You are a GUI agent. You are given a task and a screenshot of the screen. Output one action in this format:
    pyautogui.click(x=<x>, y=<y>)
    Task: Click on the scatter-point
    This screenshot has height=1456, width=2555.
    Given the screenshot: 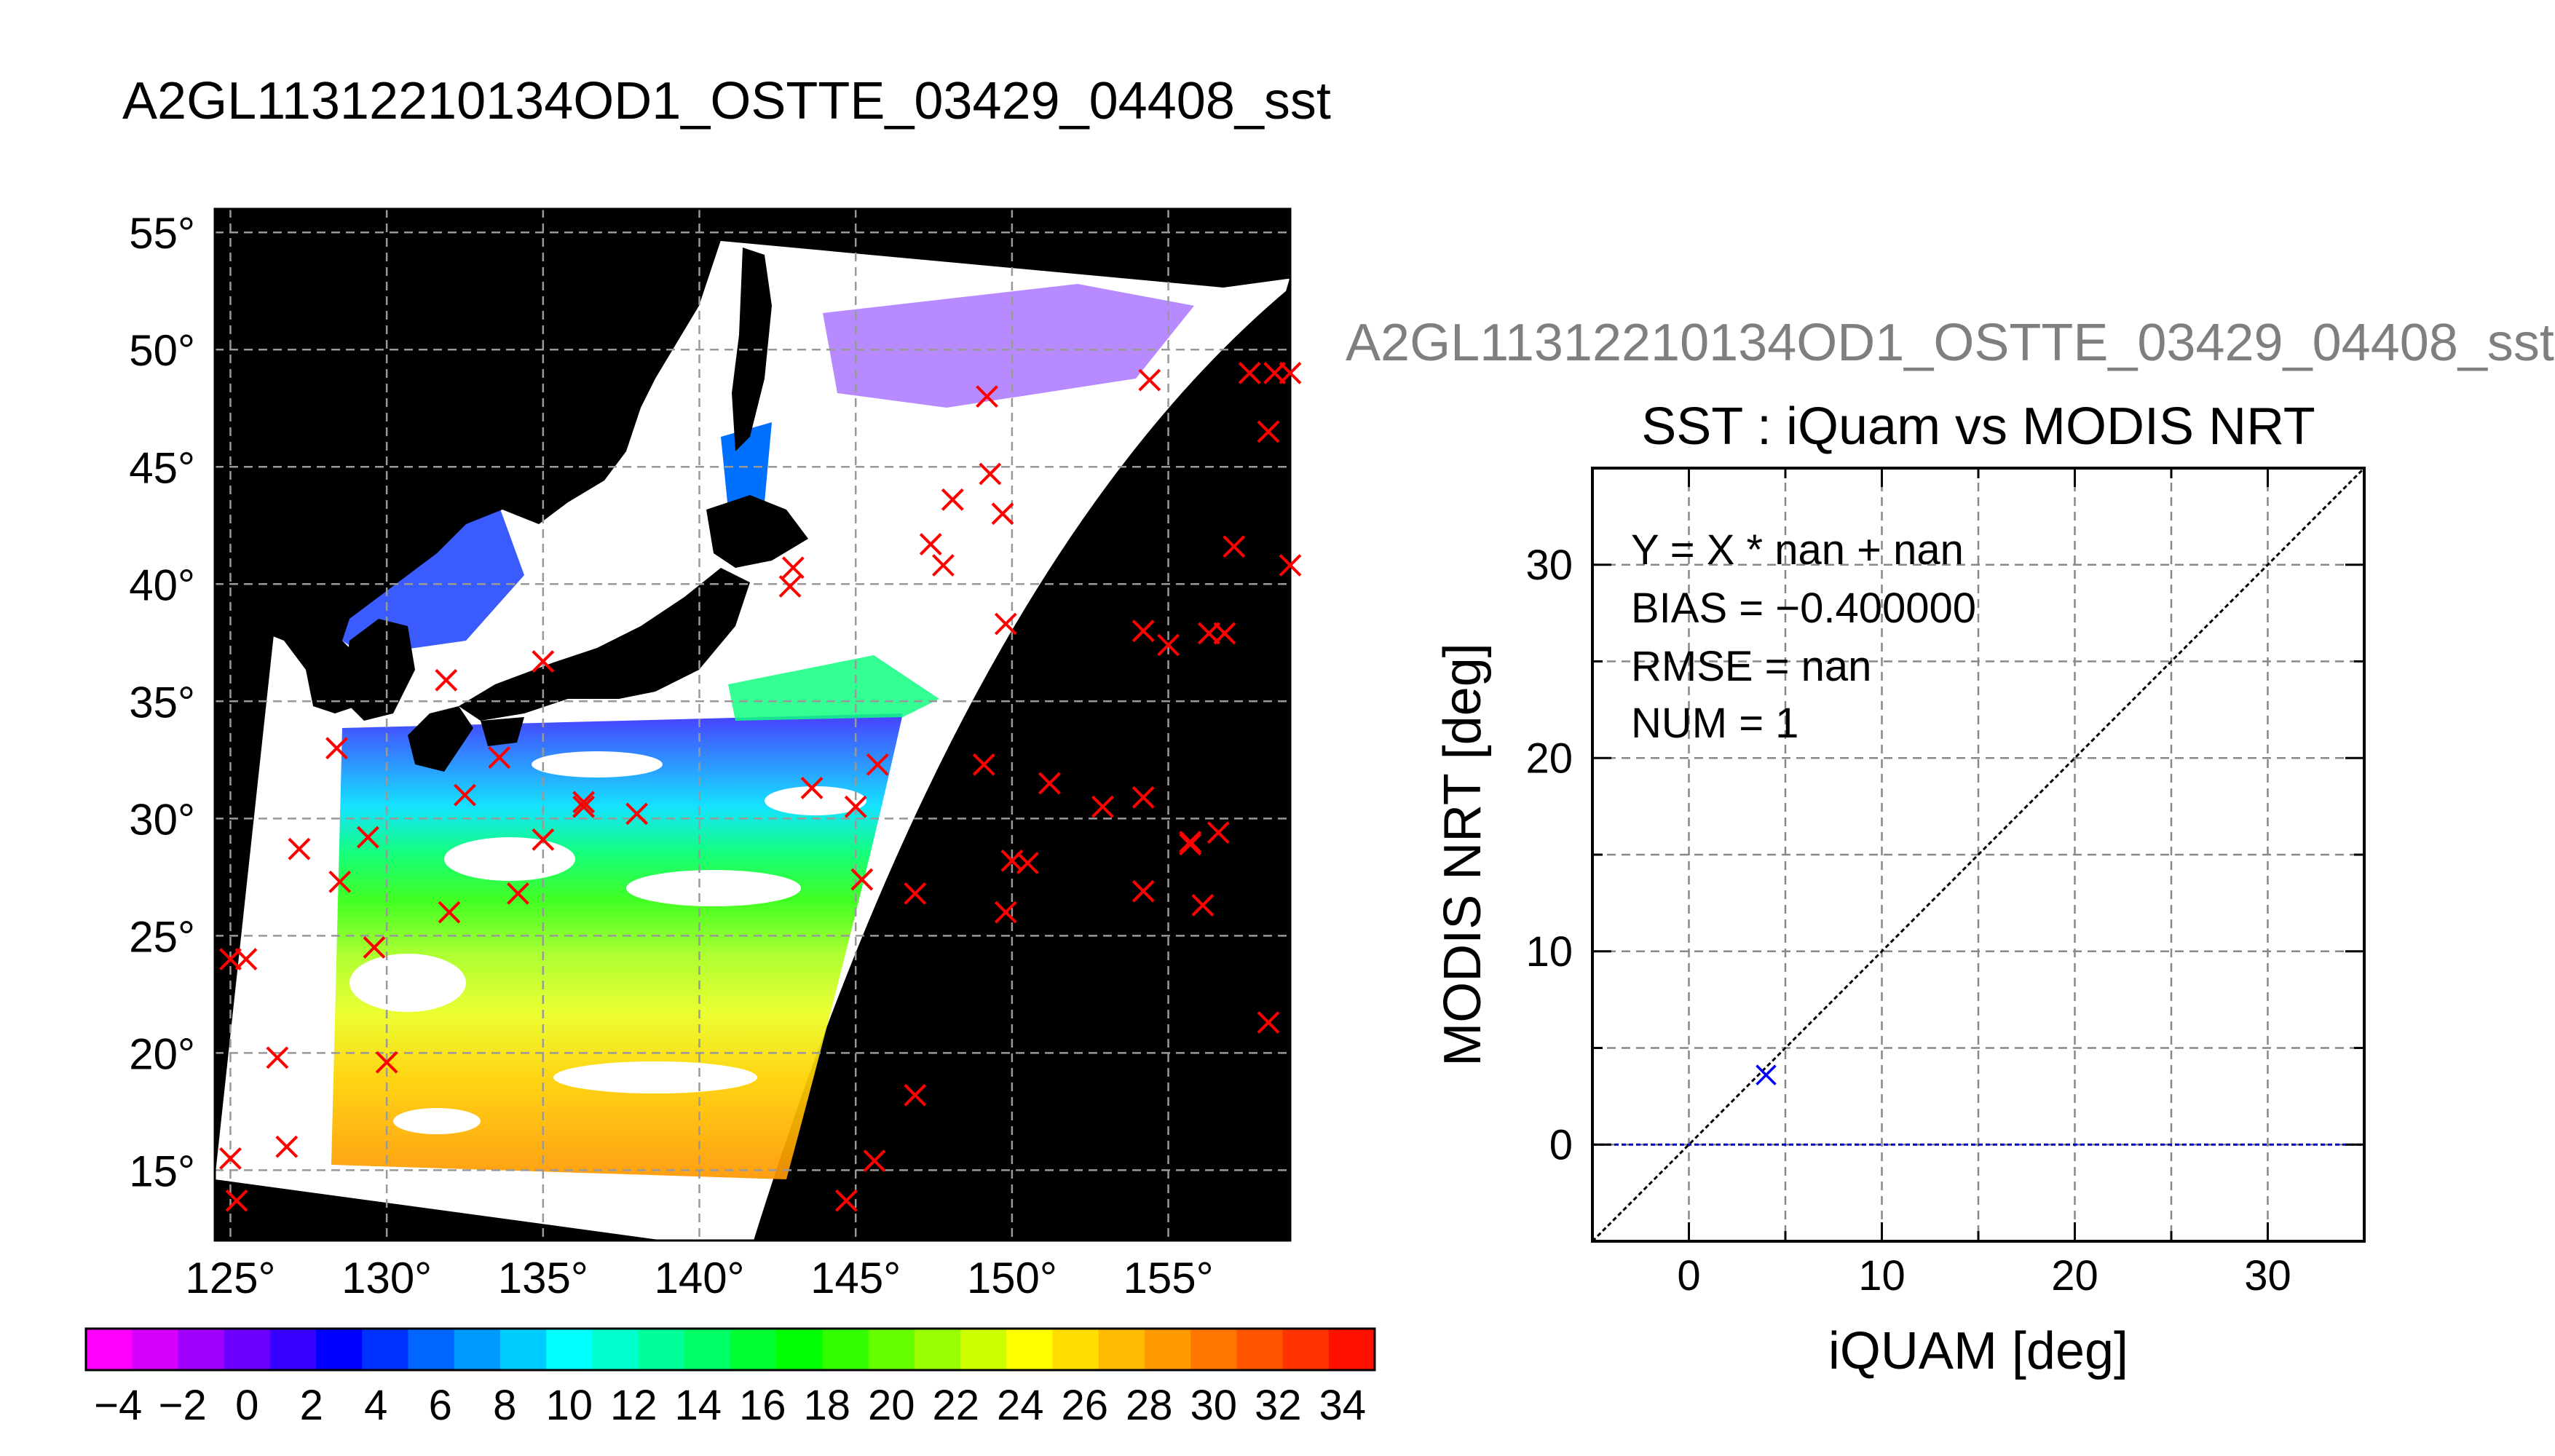 What is the action you would take?
    pyautogui.click(x=1766, y=1074)
    